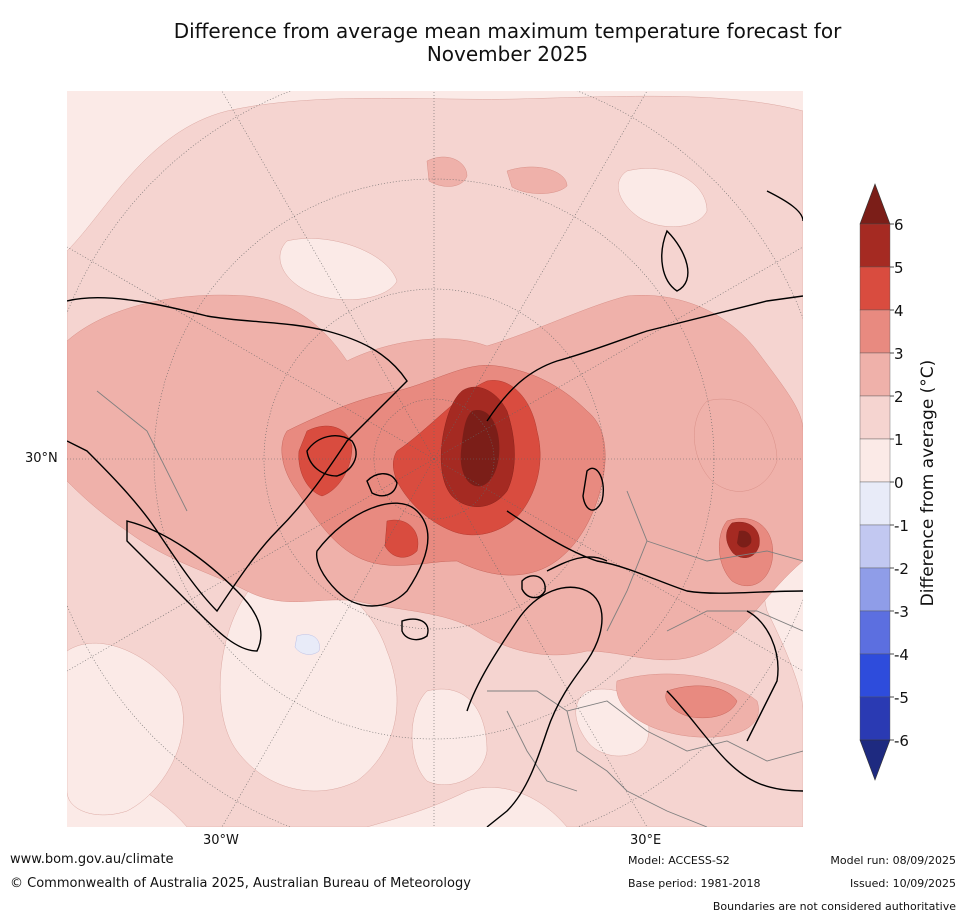 The width and height of the screenshot is (965, 919). What do you see at coordinates (901, 569) in the screenshot?
I see `colorbar-tick-label: -2` at bounding box center [901, 569].